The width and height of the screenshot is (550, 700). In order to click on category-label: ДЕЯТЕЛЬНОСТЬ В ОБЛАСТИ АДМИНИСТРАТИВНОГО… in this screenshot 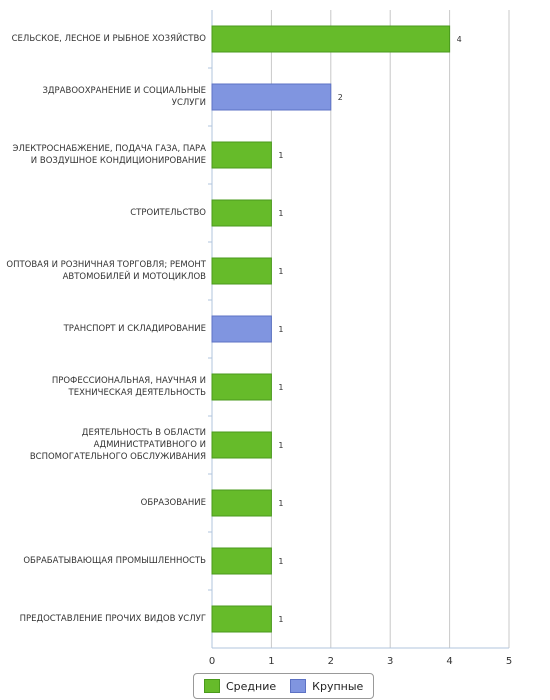, I will do `click(117, 445)`.